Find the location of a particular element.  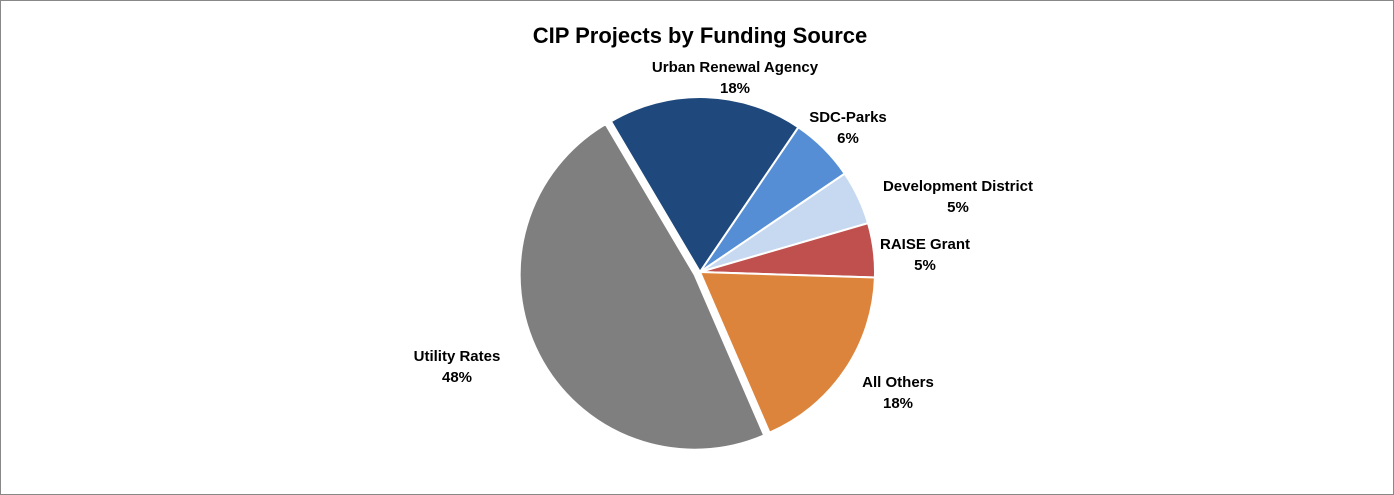

slice-label: All Others is located at coordinates (898, 382).